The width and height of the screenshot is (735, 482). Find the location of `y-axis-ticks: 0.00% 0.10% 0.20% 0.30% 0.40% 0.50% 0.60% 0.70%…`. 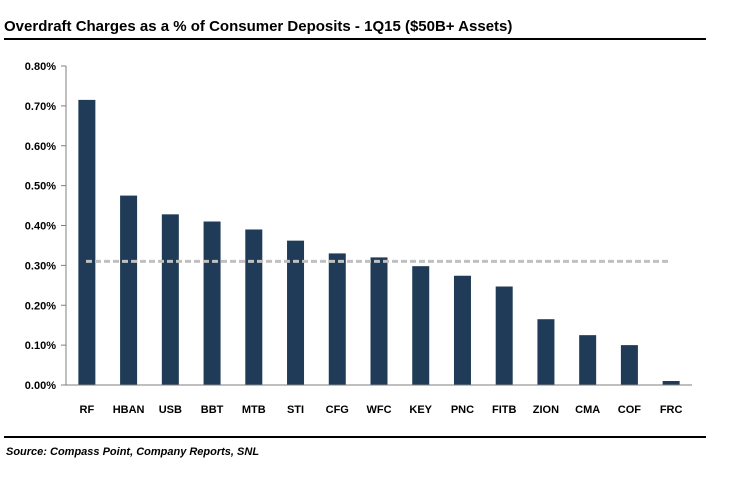

y-axis-ticks: 0.00% 0.10% 0.20% 0.30% 0.40% 0.50% 0.60% 0.70%… is located at coordinates (45, 226).